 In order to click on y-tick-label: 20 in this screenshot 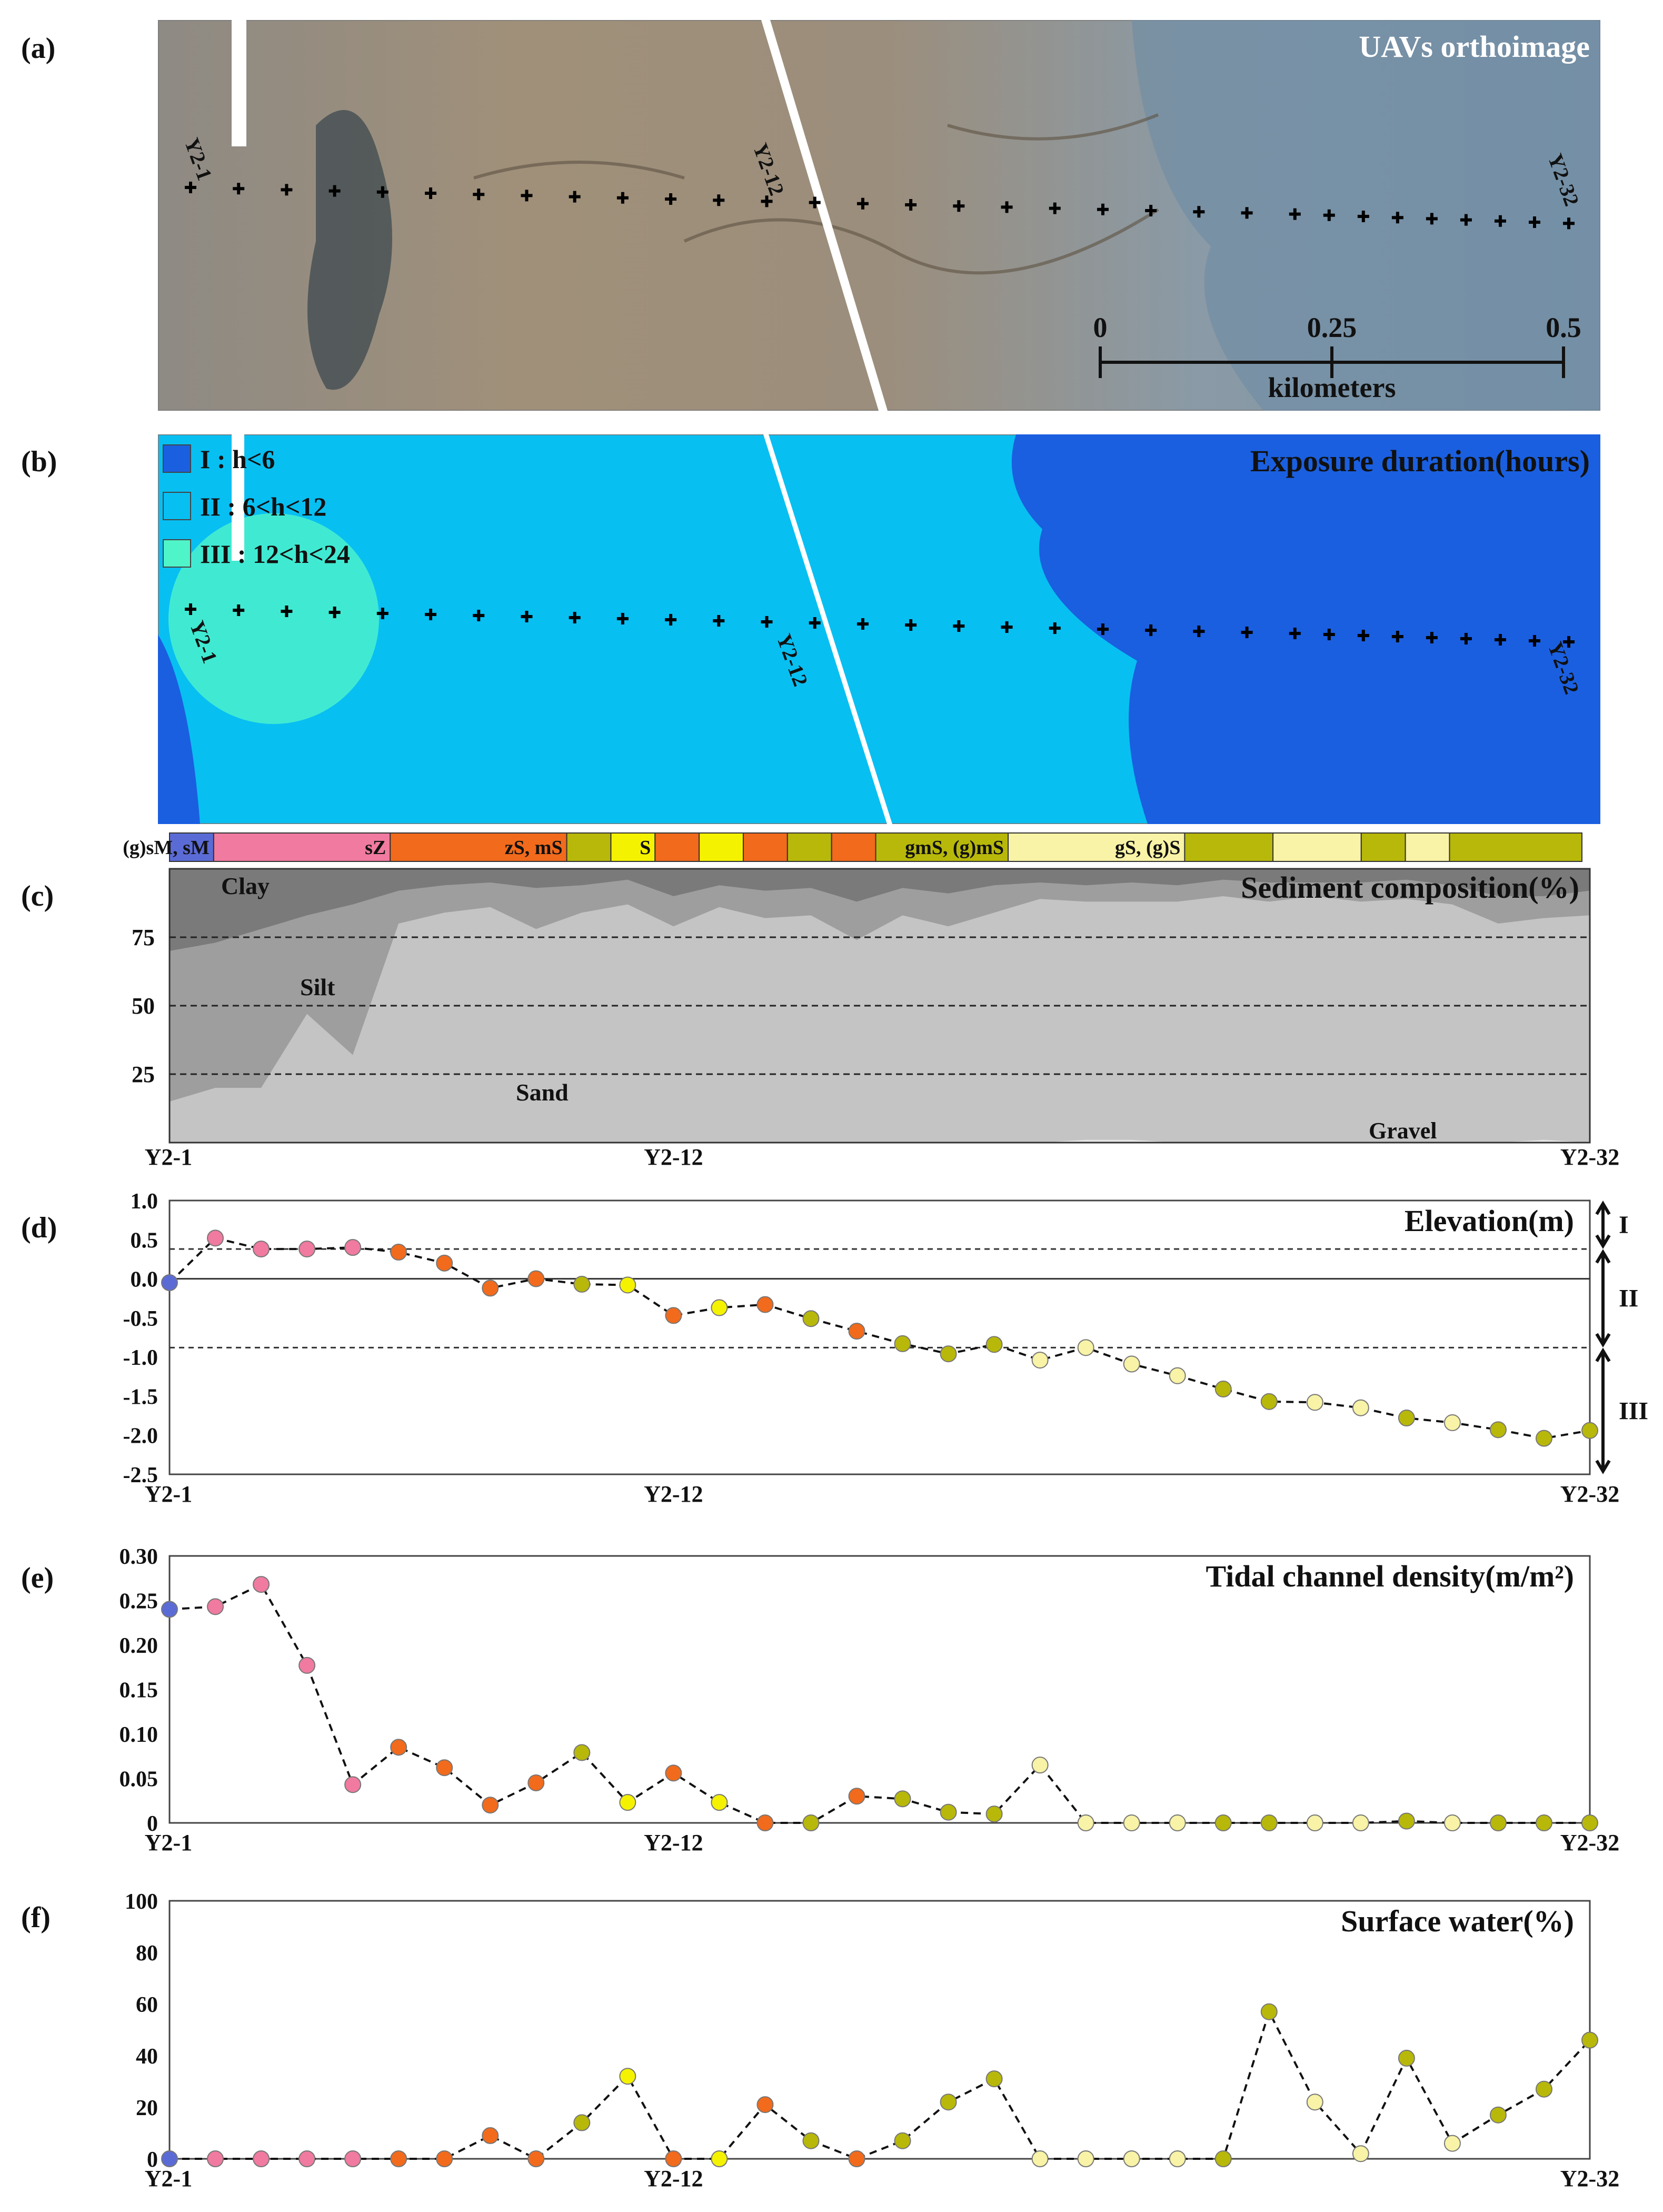, I will do `click(147, 2108)`.